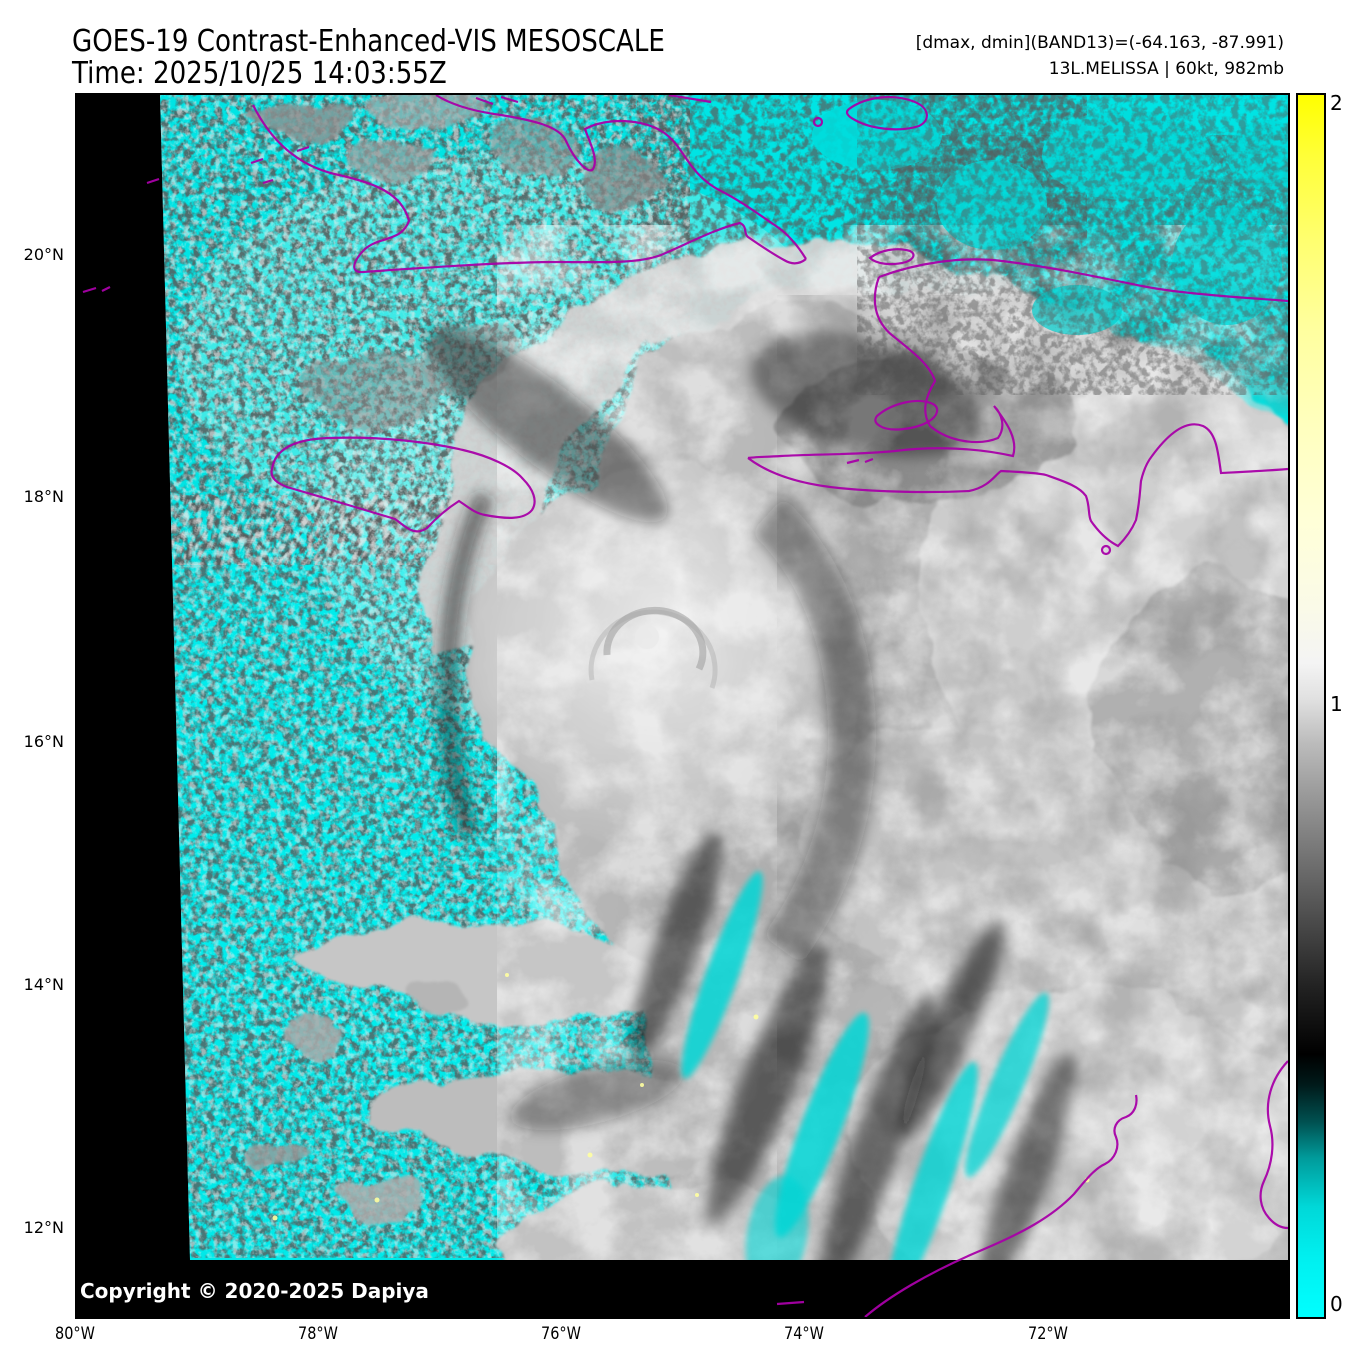  I want to click on colorbar-label-max: 2, so click(1336, 103).